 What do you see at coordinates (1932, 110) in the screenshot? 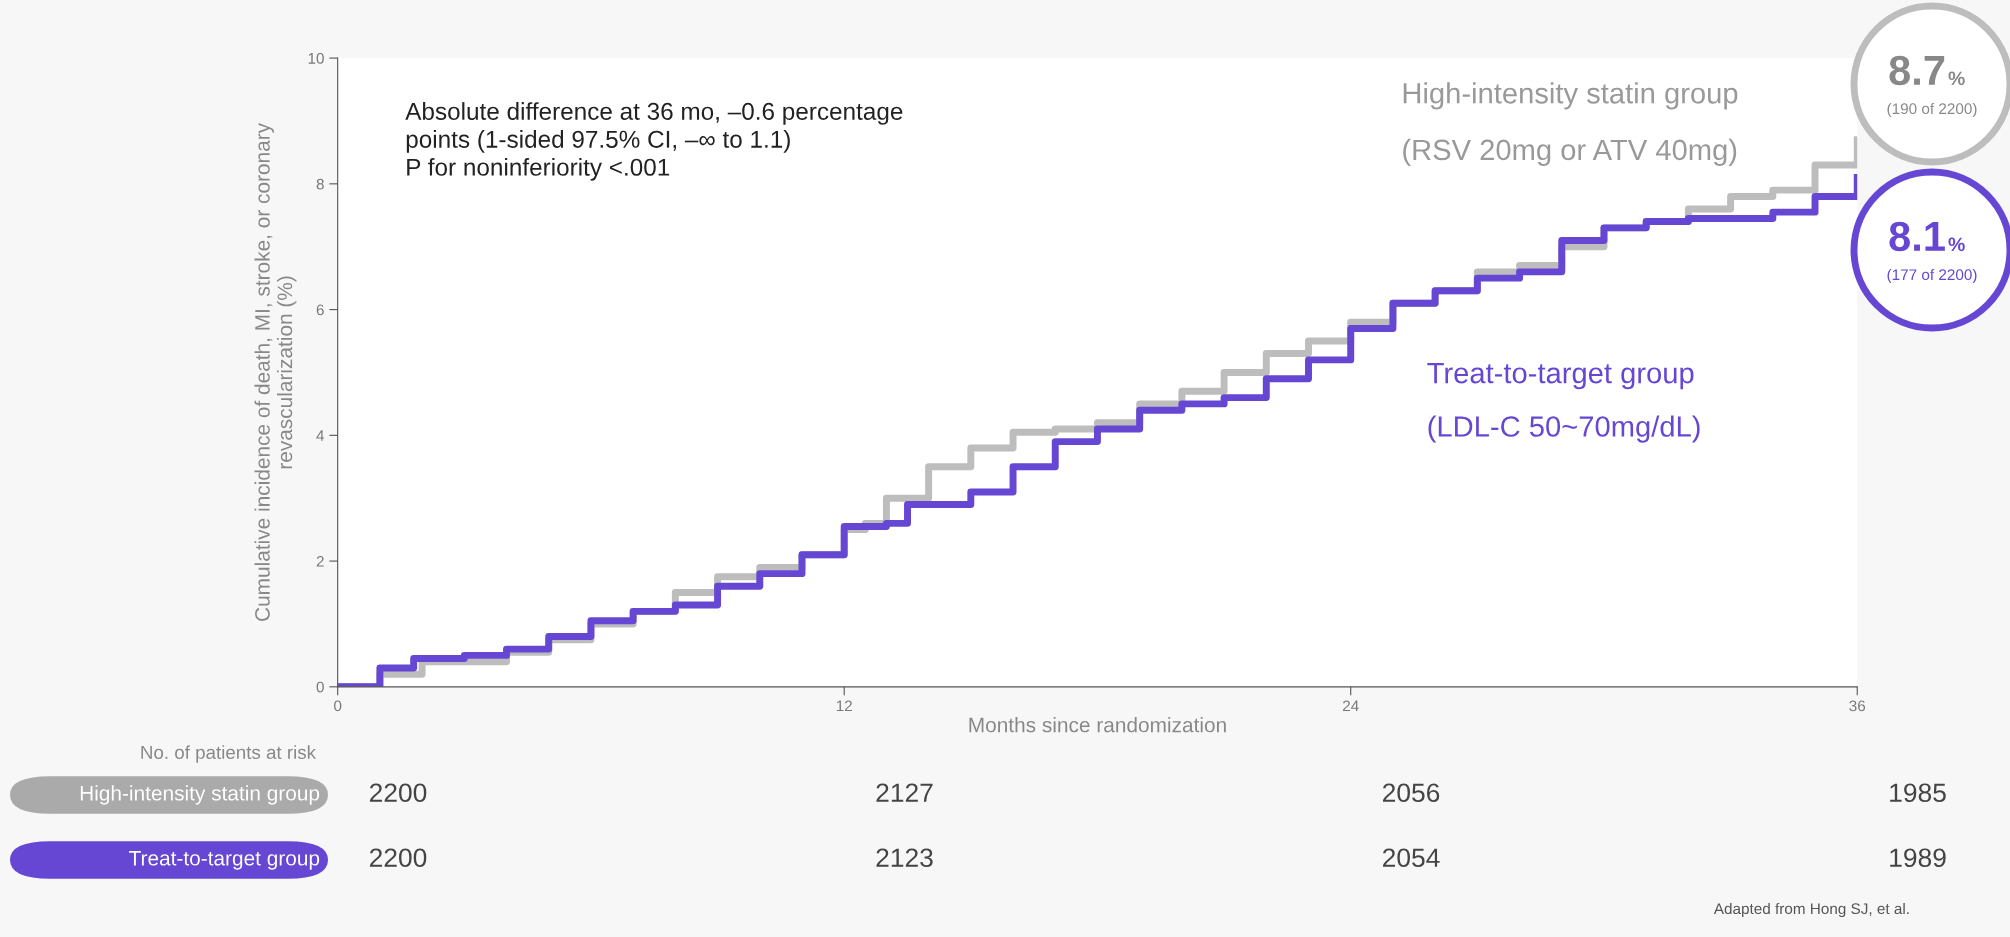
I see `text: (190 of 2200)` at bounding box center [1932, 110].